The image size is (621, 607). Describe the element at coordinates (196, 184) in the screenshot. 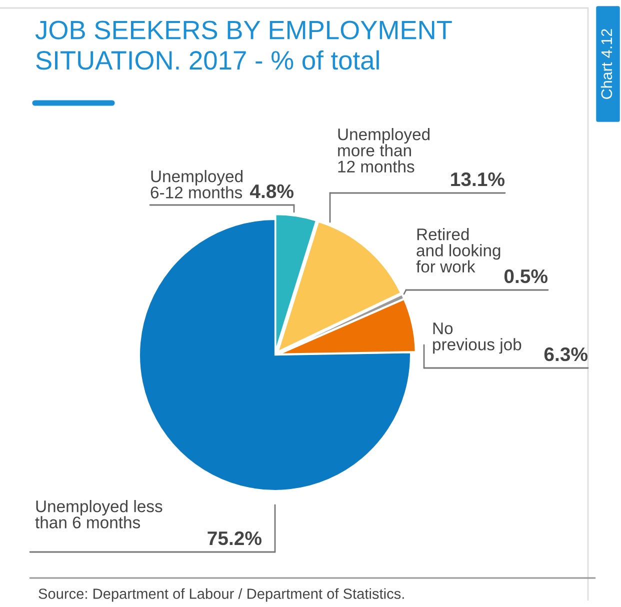

I see `slice-label: Unemployed 6-12 months` at that location.